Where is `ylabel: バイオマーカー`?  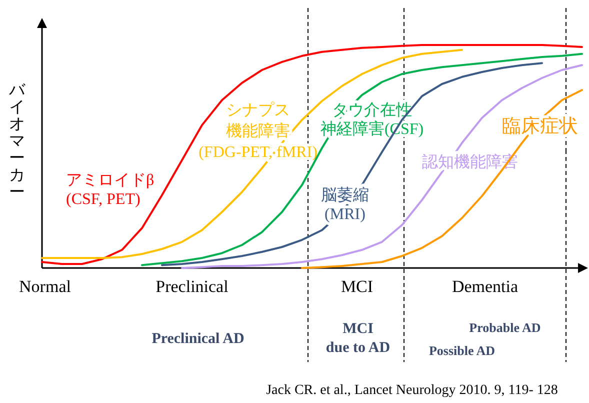 ylabel: バイオマーカー is located at coordinates (17, 141).